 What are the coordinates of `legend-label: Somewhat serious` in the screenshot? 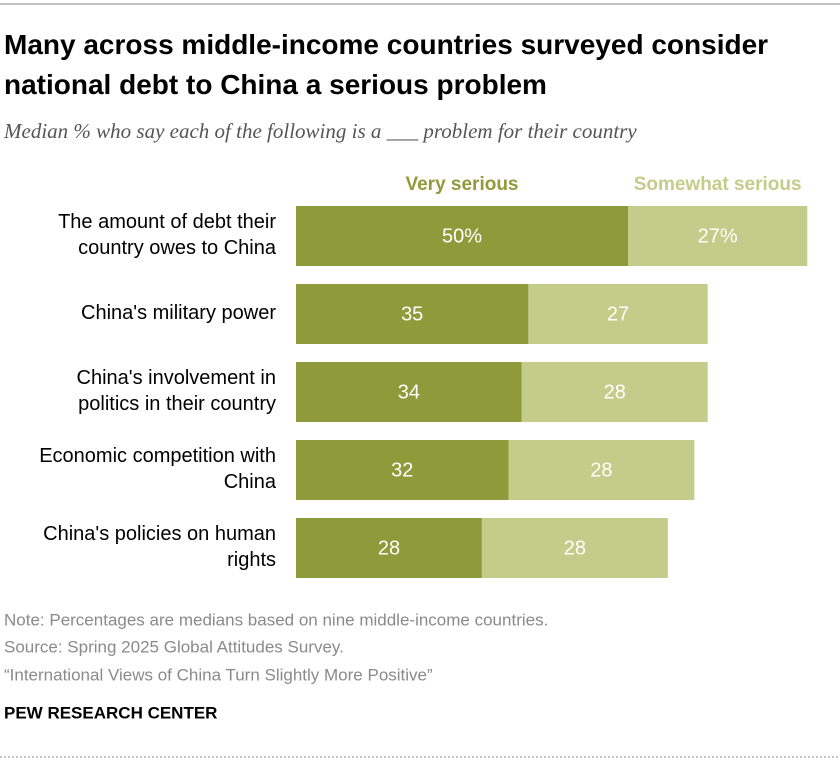 It's located at (718, 184).